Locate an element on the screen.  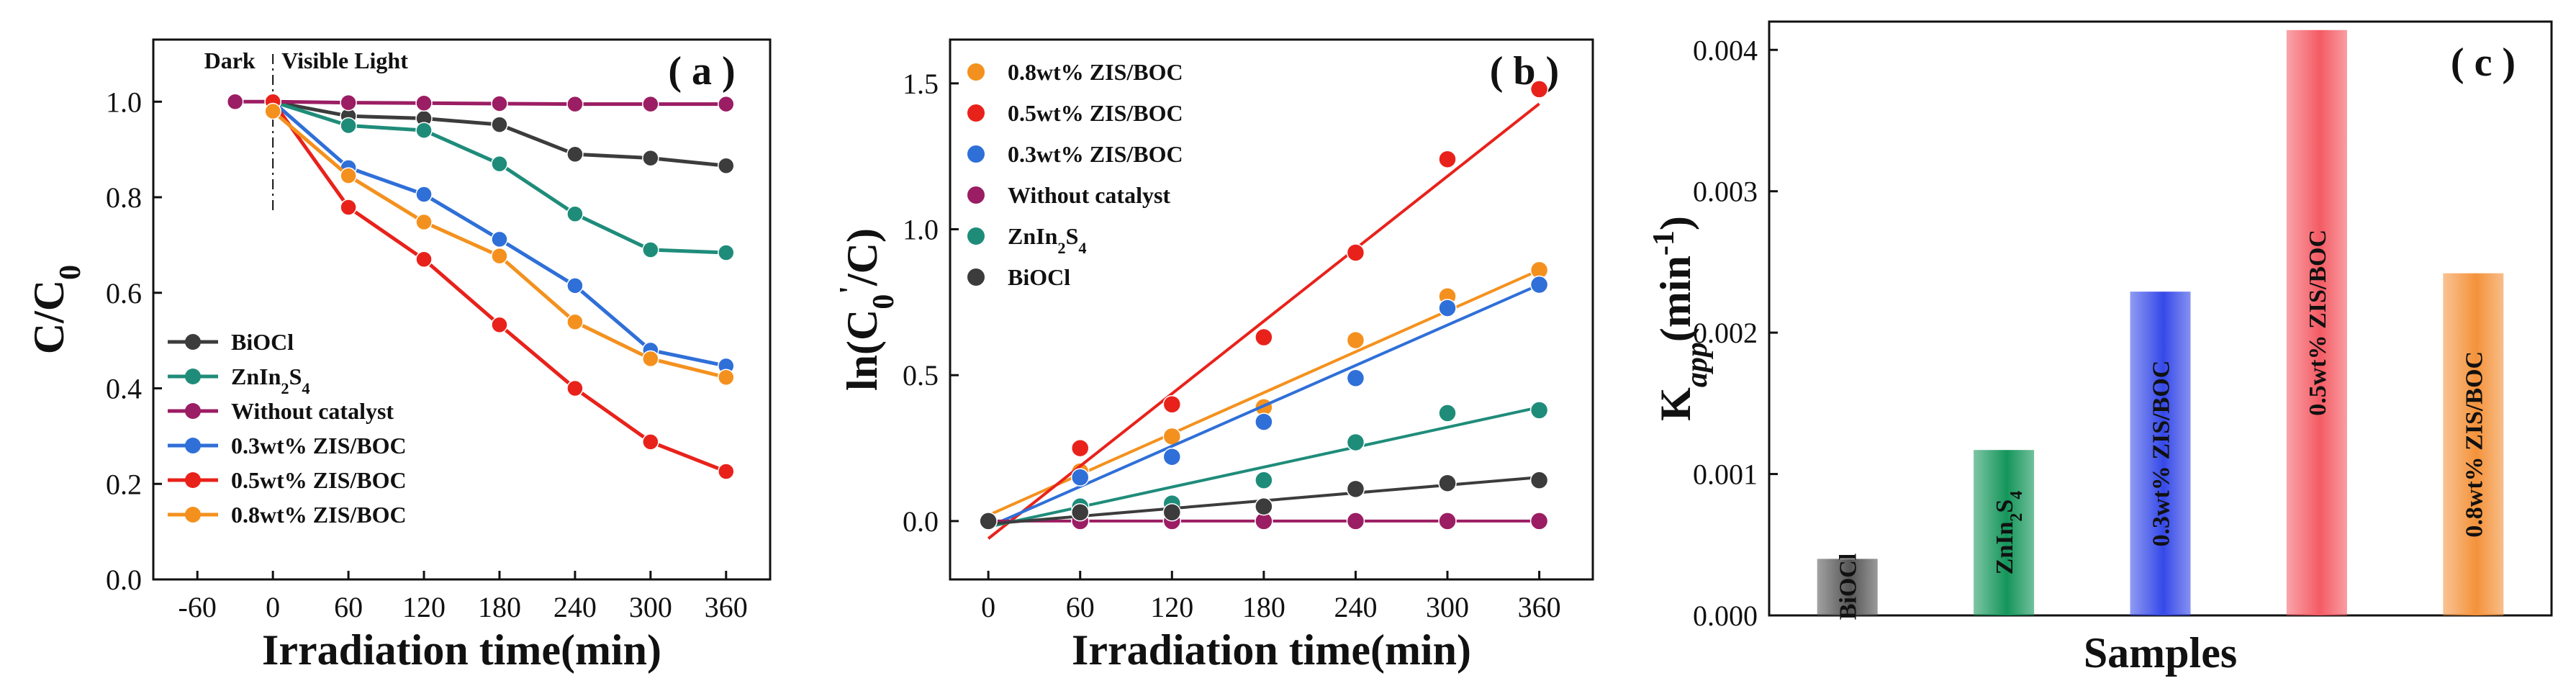
panel-b-fit-line-0-3wt-zis-boc is located at coordinates (1264, 405).